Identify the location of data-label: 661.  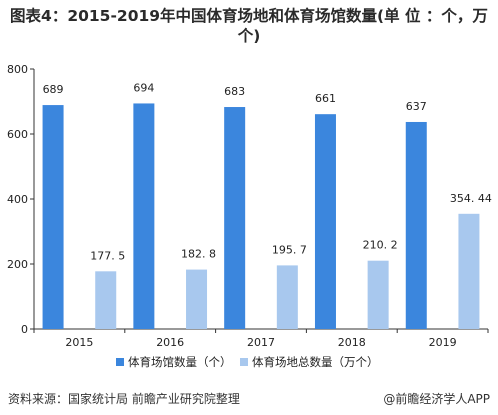
(325, 98).